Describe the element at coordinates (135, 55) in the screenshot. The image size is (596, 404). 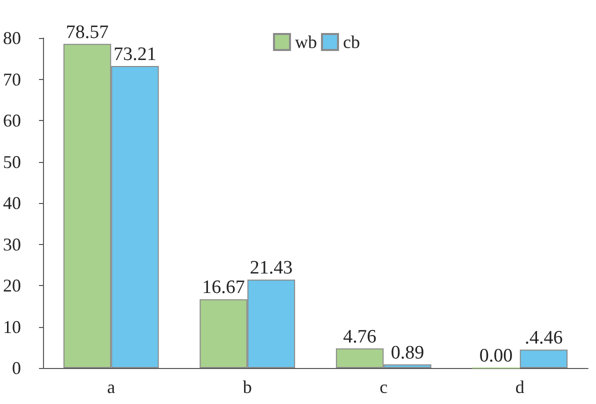
I see `data-label: 73.21` at that location.